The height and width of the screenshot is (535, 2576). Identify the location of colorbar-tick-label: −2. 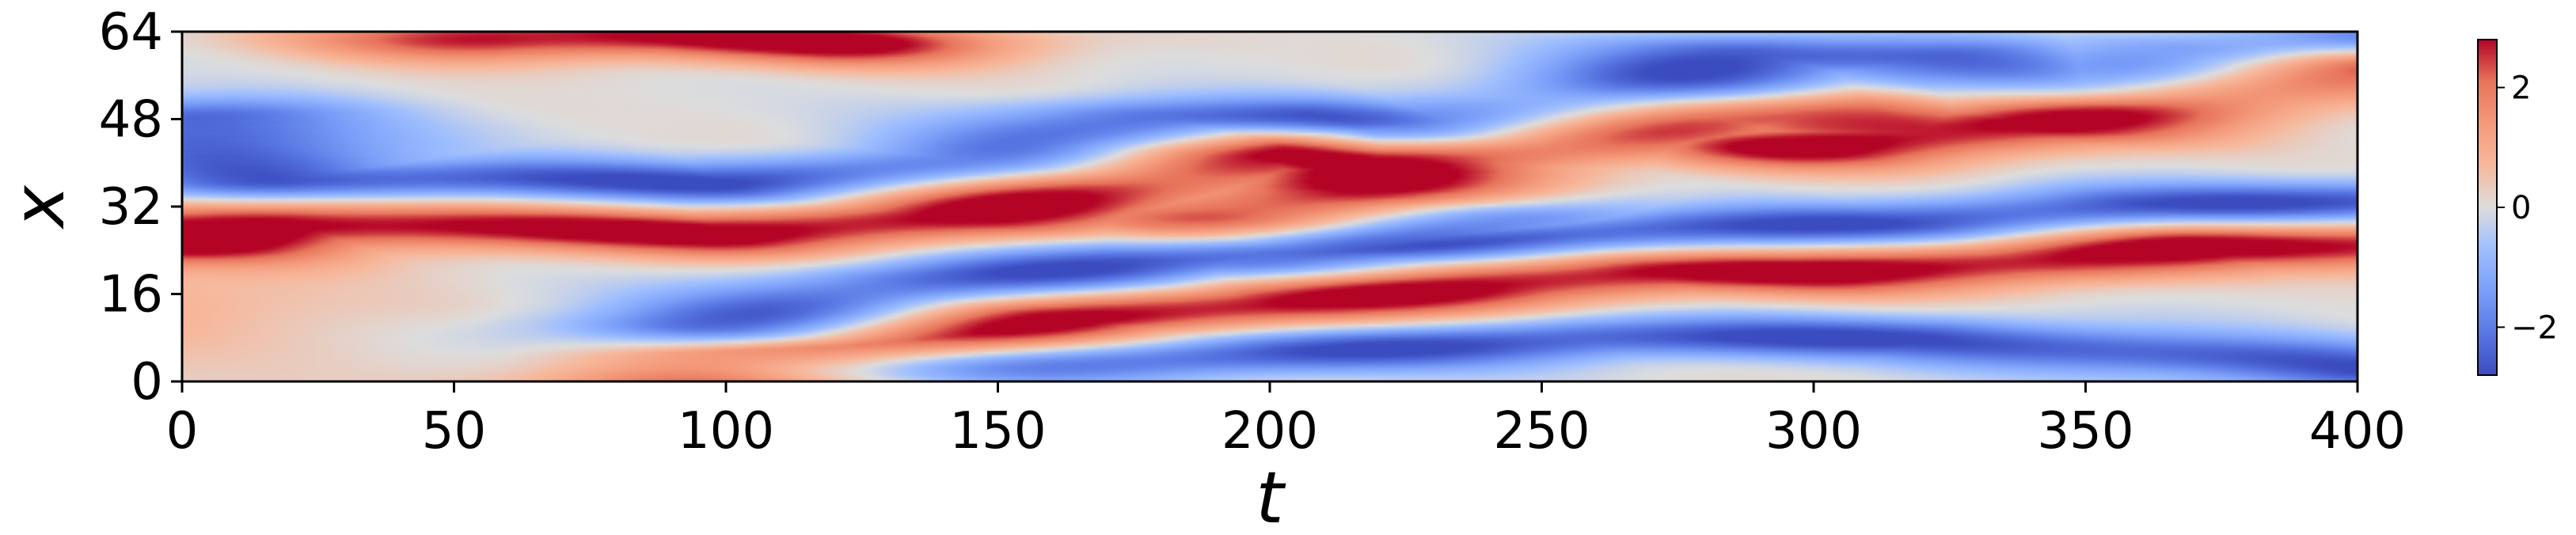
(2535, 327).